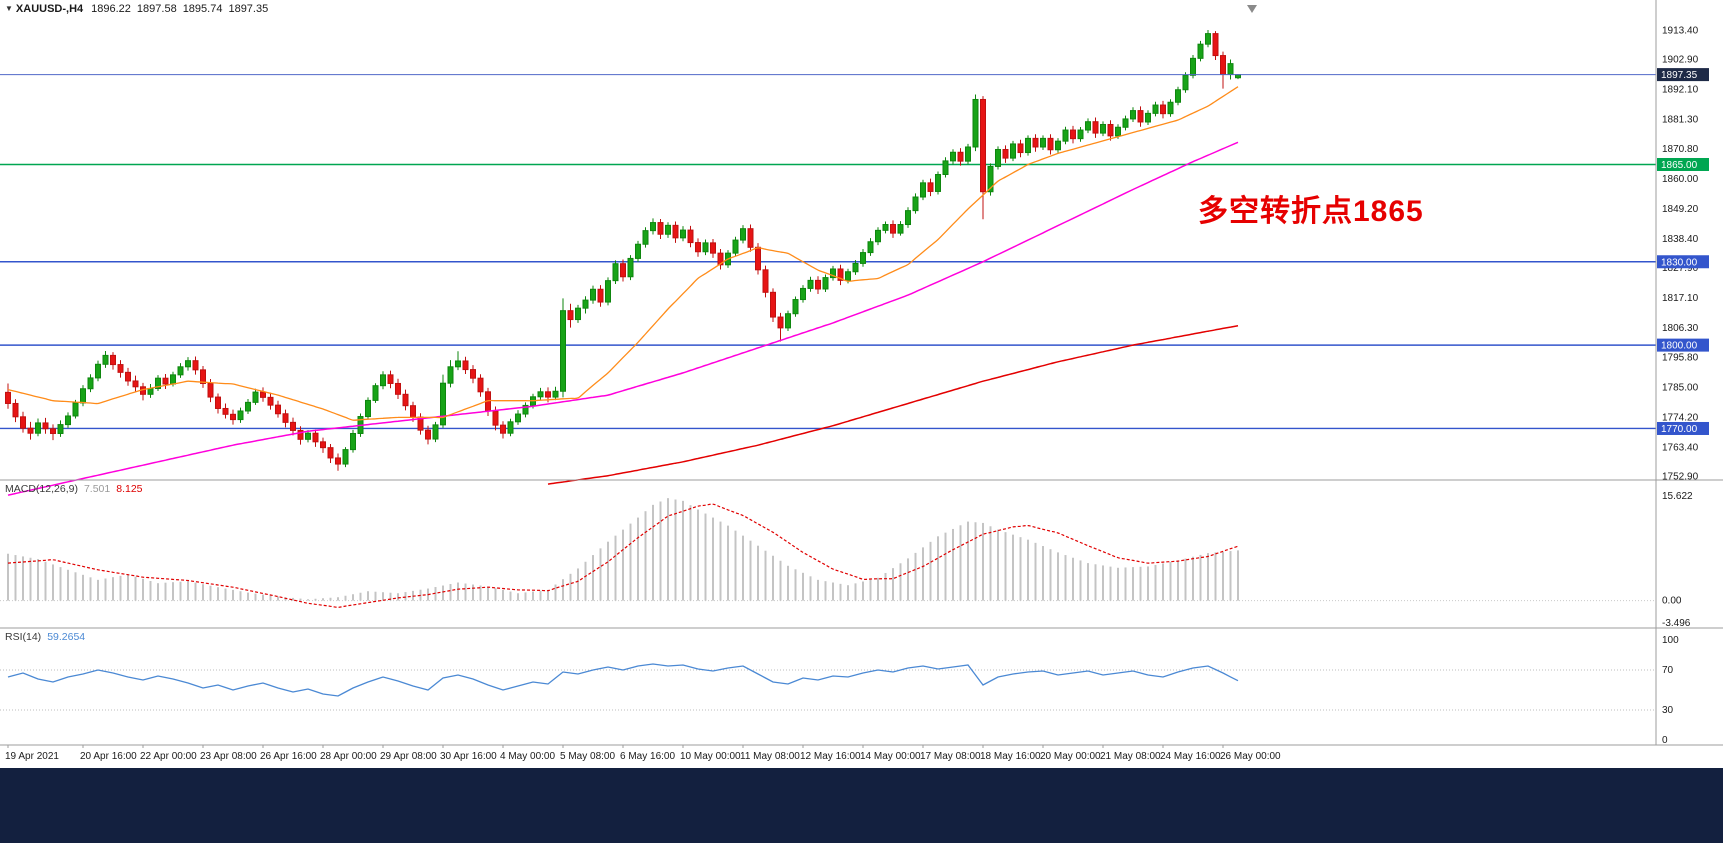 The height and width of the screenshot is (843, 1723). Describe the element at coordinates (1680, 31) in the screenshot. I see `svg-text: 1913.40` at that location.